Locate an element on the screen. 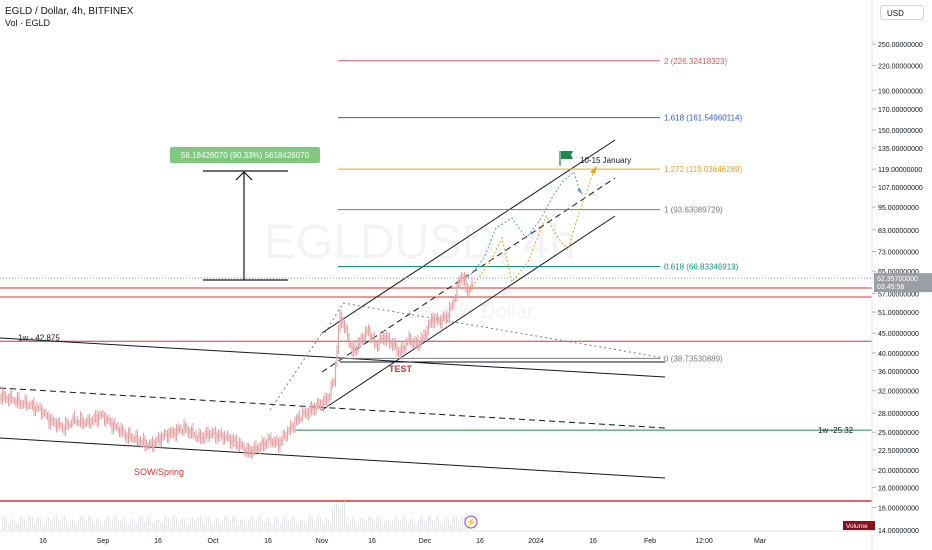 The width and height of the screenshot is (932, 550). price-range-measure: 56.18426070 (90.33%) 5618426070 is located at coordinates (245, 214).